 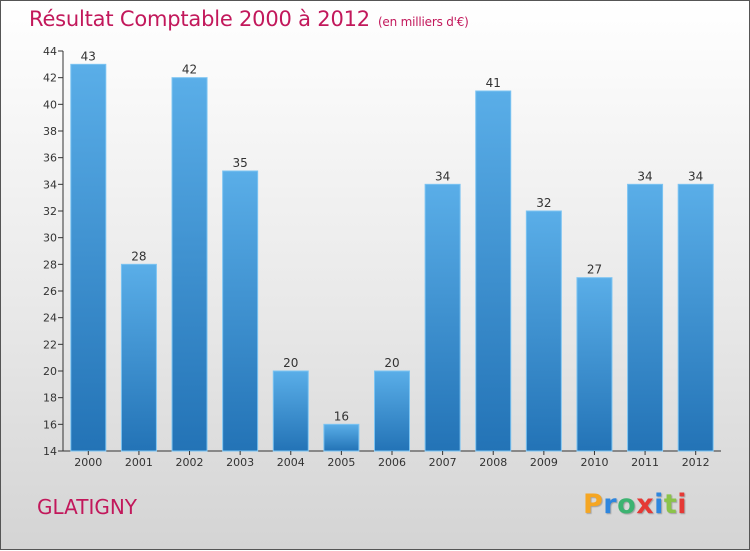 What do you see at coordinates (593, 504) in the screenshot?
I see `logo-letter: P` at bounding box center [593, 504].